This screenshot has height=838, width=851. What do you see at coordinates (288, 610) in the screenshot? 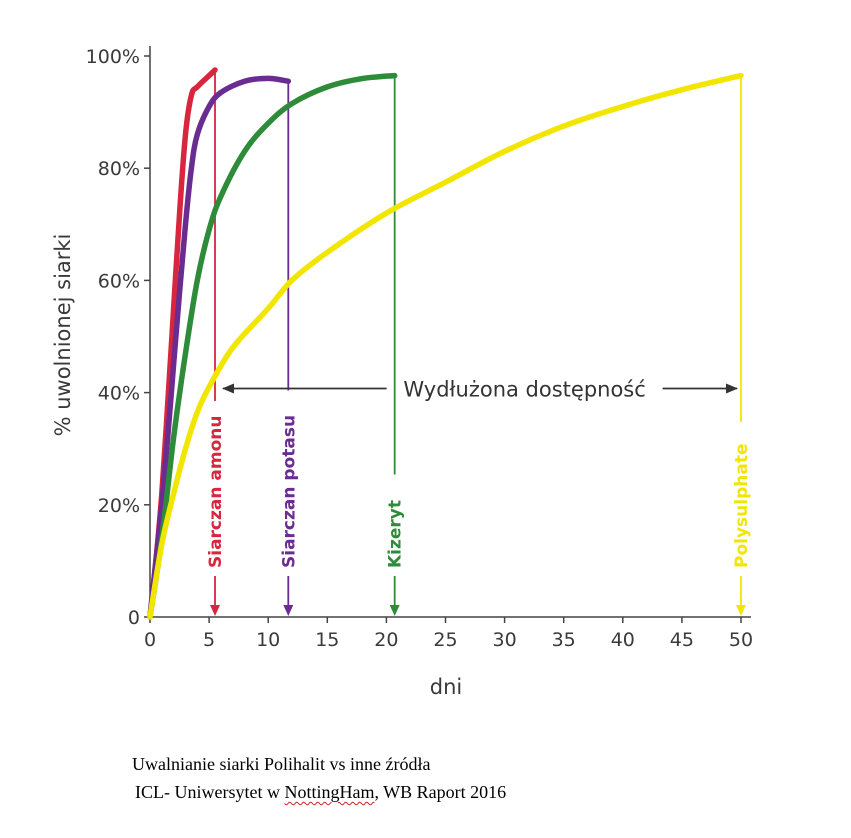
I see `marker-arrowhead-siarczan-potasu` at bounding box center [288, 610].